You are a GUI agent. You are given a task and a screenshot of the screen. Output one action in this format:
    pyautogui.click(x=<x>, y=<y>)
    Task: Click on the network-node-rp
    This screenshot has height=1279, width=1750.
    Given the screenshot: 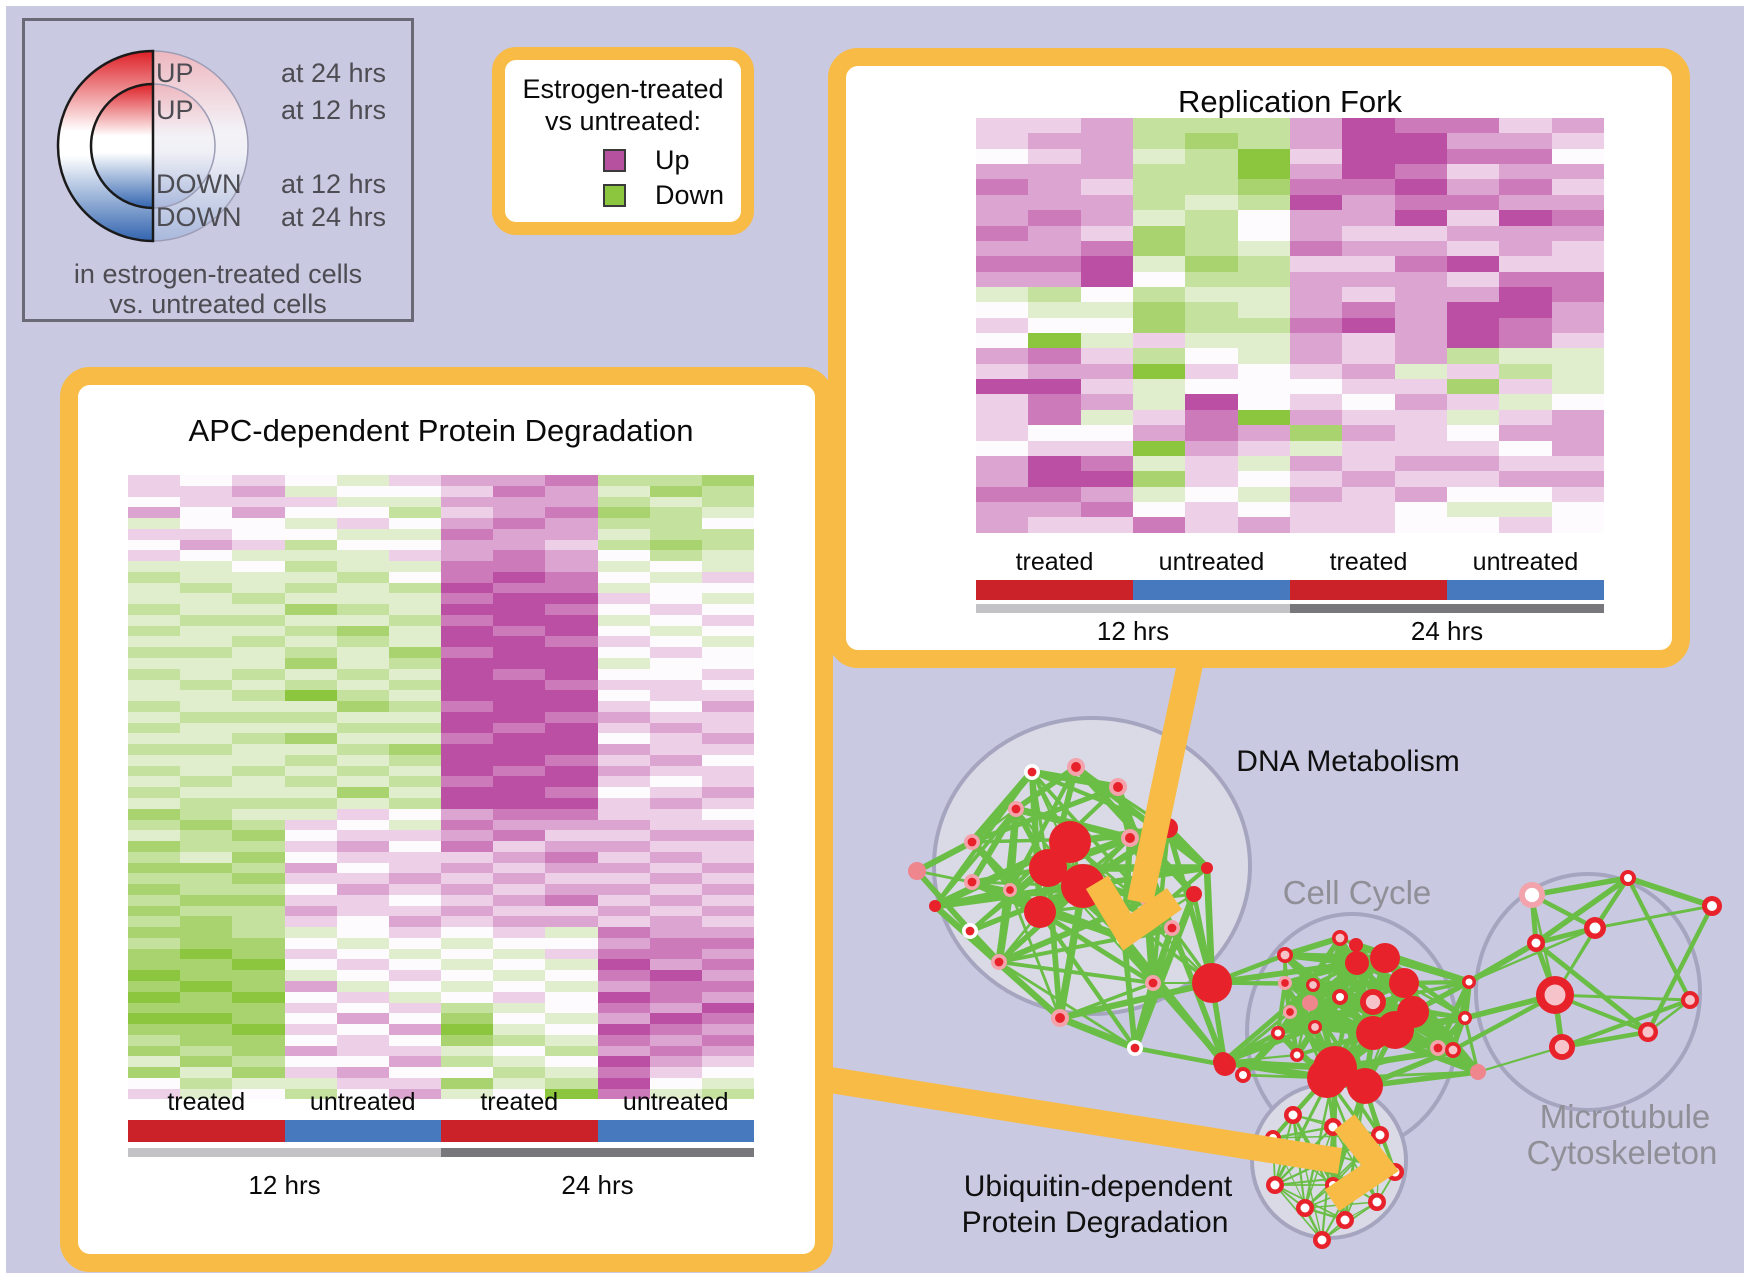 What is the action you would take?
    pyautogui.click(x=1690, y=1000)
    